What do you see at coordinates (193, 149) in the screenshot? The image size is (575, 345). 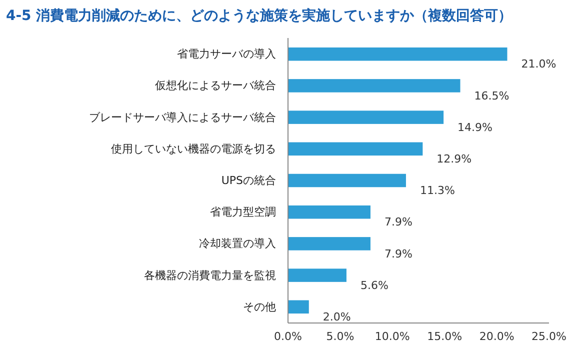 I see `y-tick-label: 使用していない機器の電源を切る` at bounding box center [193, 149].